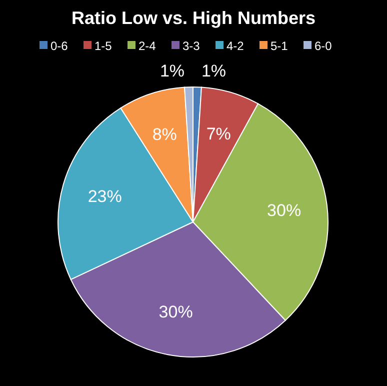  I want to click on data-label: 23%, so click(105, 196).